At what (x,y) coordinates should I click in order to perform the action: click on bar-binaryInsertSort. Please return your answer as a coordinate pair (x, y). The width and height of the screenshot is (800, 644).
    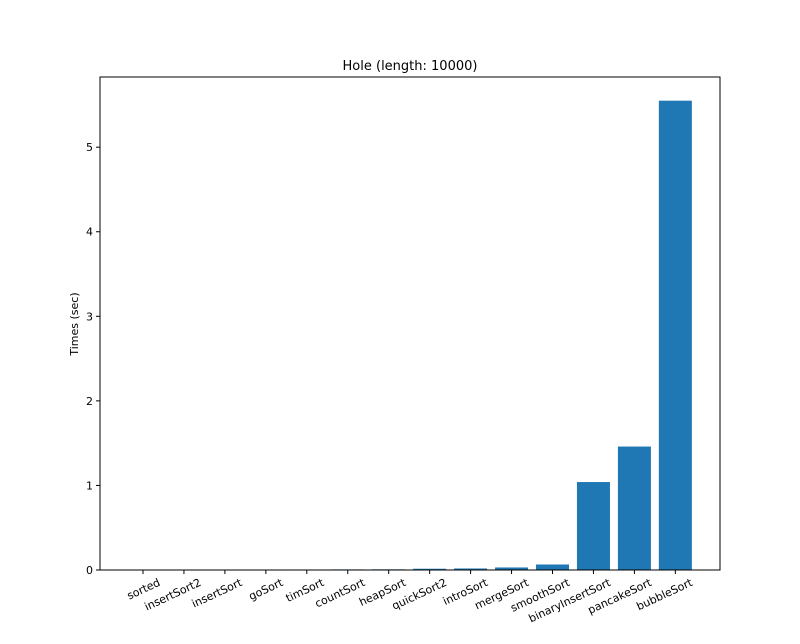
    Looking at the image, I should click on (593, 526).